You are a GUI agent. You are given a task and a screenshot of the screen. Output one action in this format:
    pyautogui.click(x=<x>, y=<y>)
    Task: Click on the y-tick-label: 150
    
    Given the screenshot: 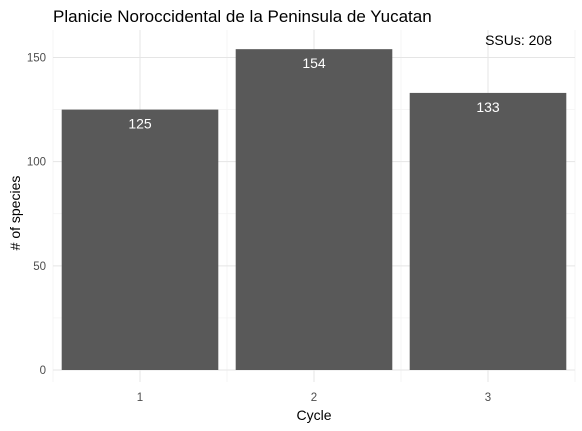 What is the action you would take?
    pyautogui.click(x=36, y=59)
    